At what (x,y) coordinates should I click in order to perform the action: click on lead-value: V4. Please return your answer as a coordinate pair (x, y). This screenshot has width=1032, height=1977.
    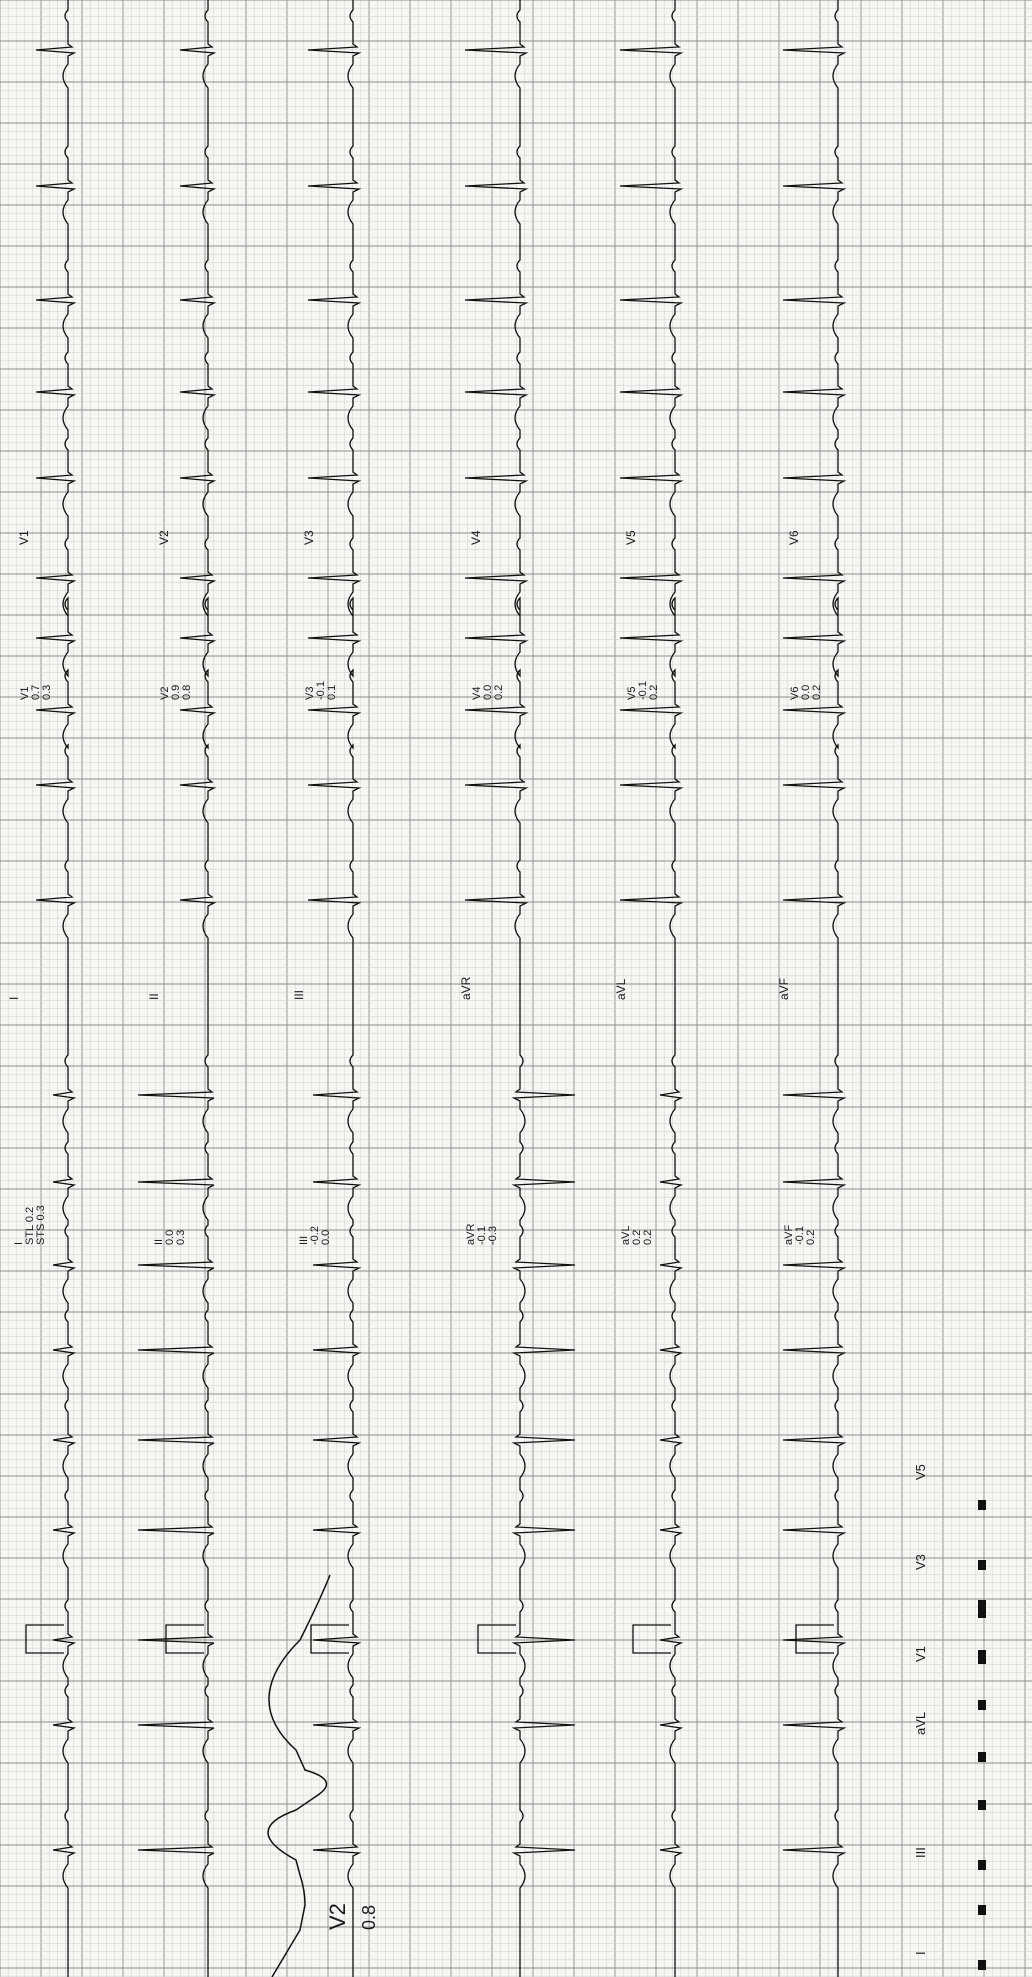
    Looking at the image, I should click on (477, 693).